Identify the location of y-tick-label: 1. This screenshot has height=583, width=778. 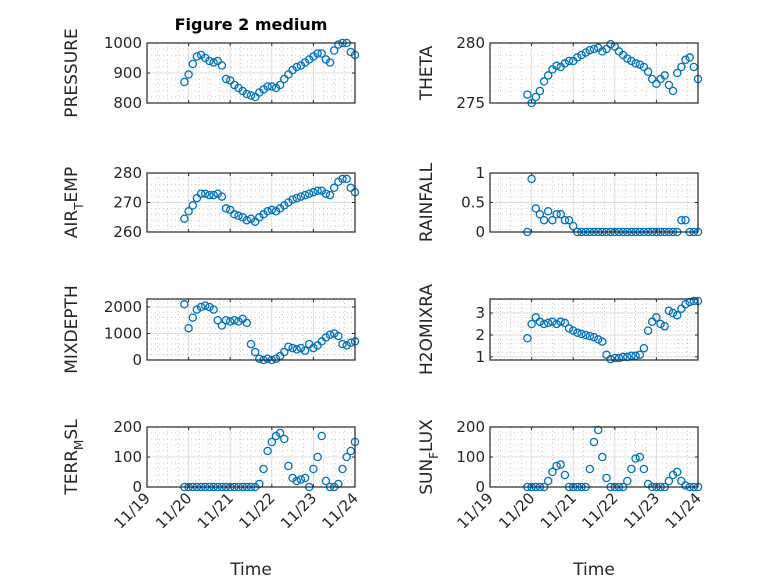
(480, 357).